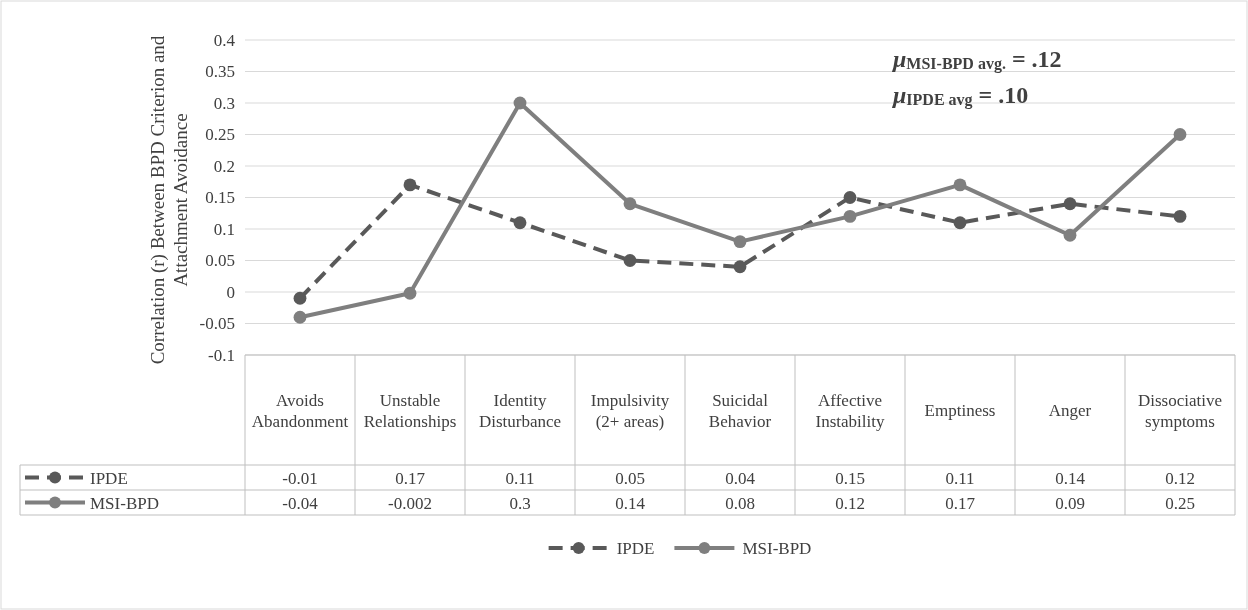 This screenshot has height=610, width=1248. I want to click on y-tick-label: -0.1, so click(221, 355).